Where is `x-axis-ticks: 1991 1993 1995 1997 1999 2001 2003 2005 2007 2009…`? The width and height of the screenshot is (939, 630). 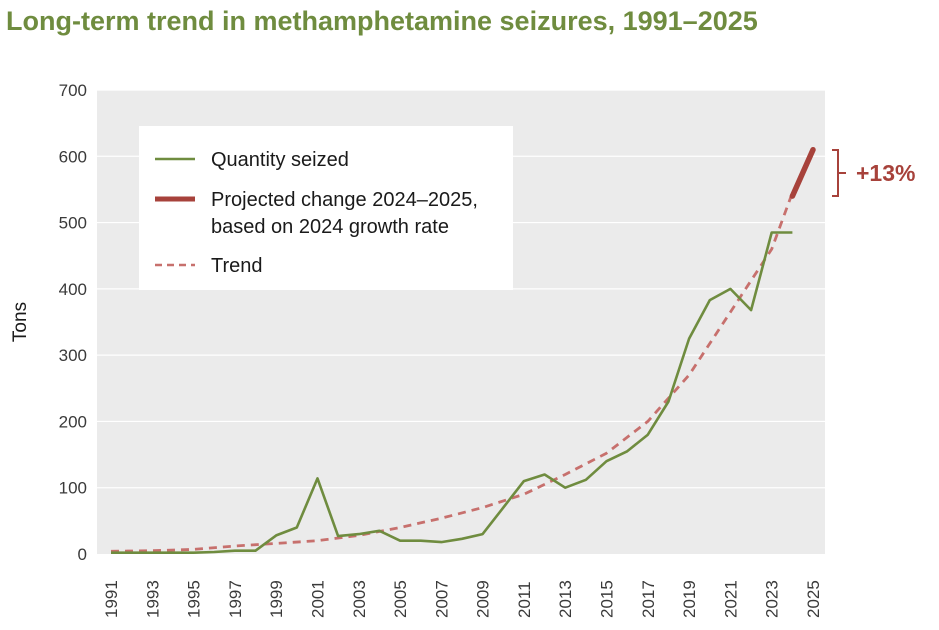
x-axis-ticks: 1991 1993 1995 1997 1999 2001 2003 2005 2007 2009… is located at coordinates (462, 599).